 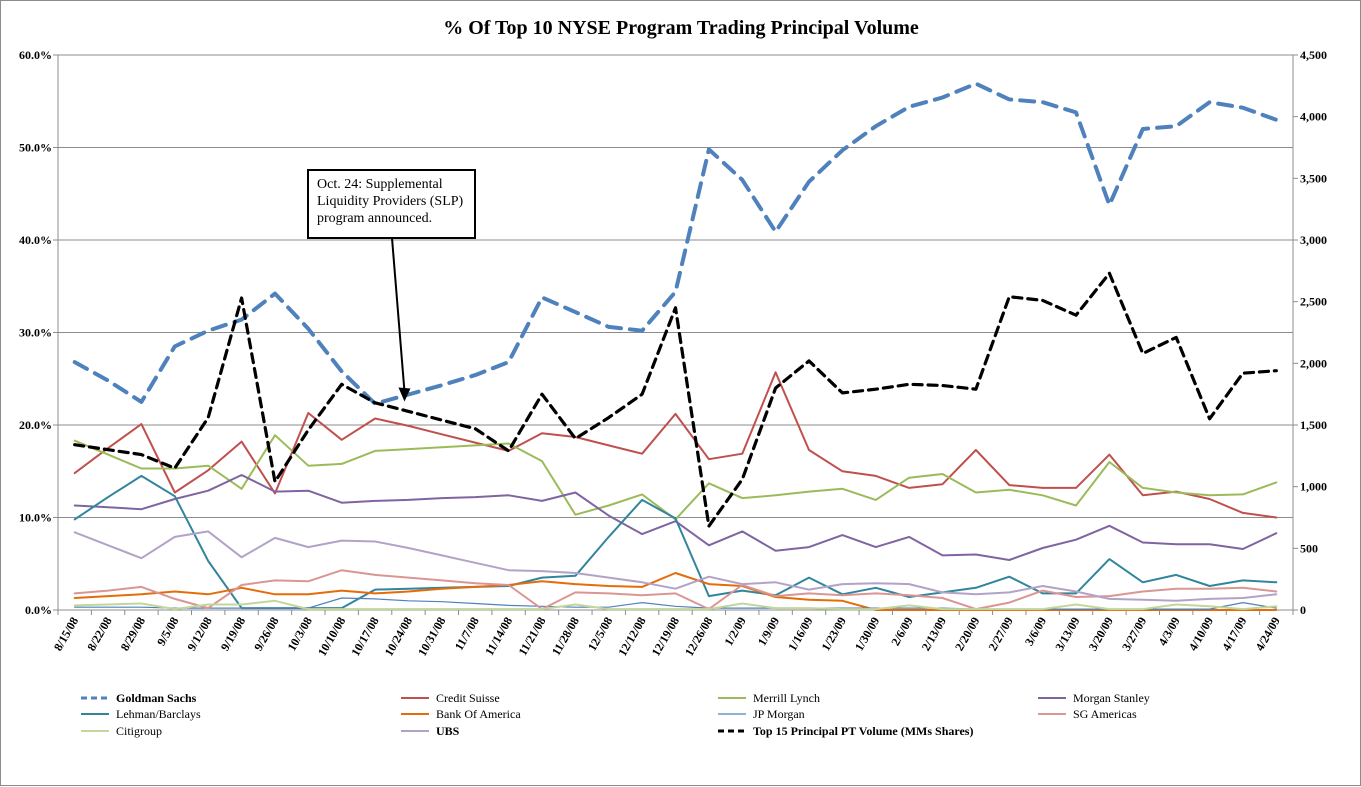 What do you see at coordinates (1168, 632) in the screenshot?
I see `x-tick-label: 4/3/09` at bounding box center [1168, 632].